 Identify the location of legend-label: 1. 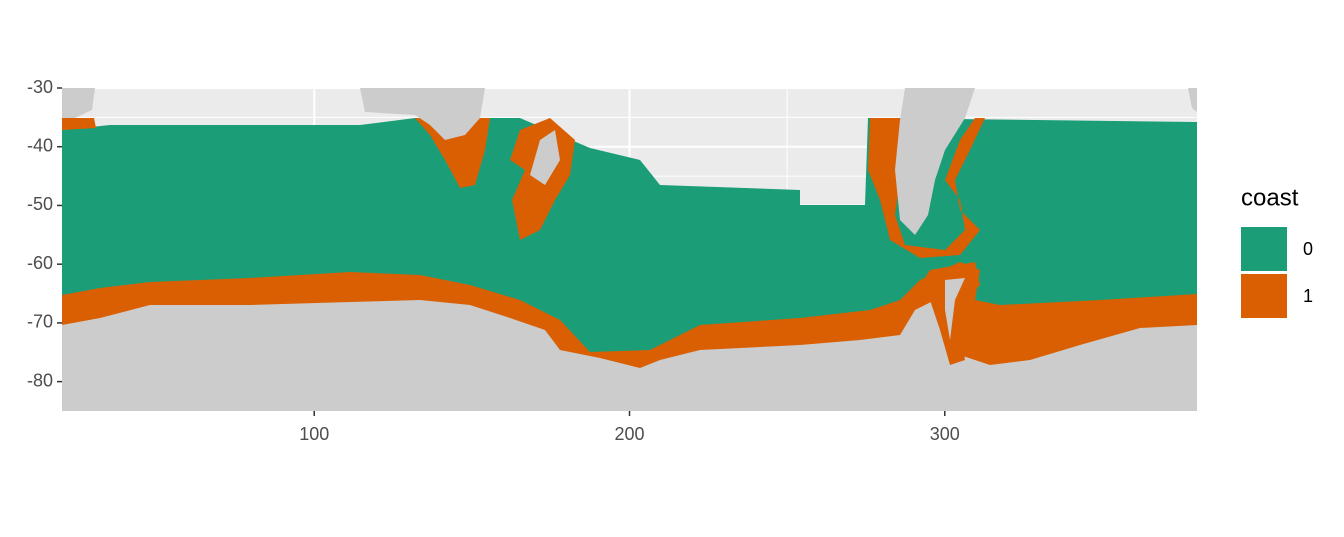
(1308, 296).